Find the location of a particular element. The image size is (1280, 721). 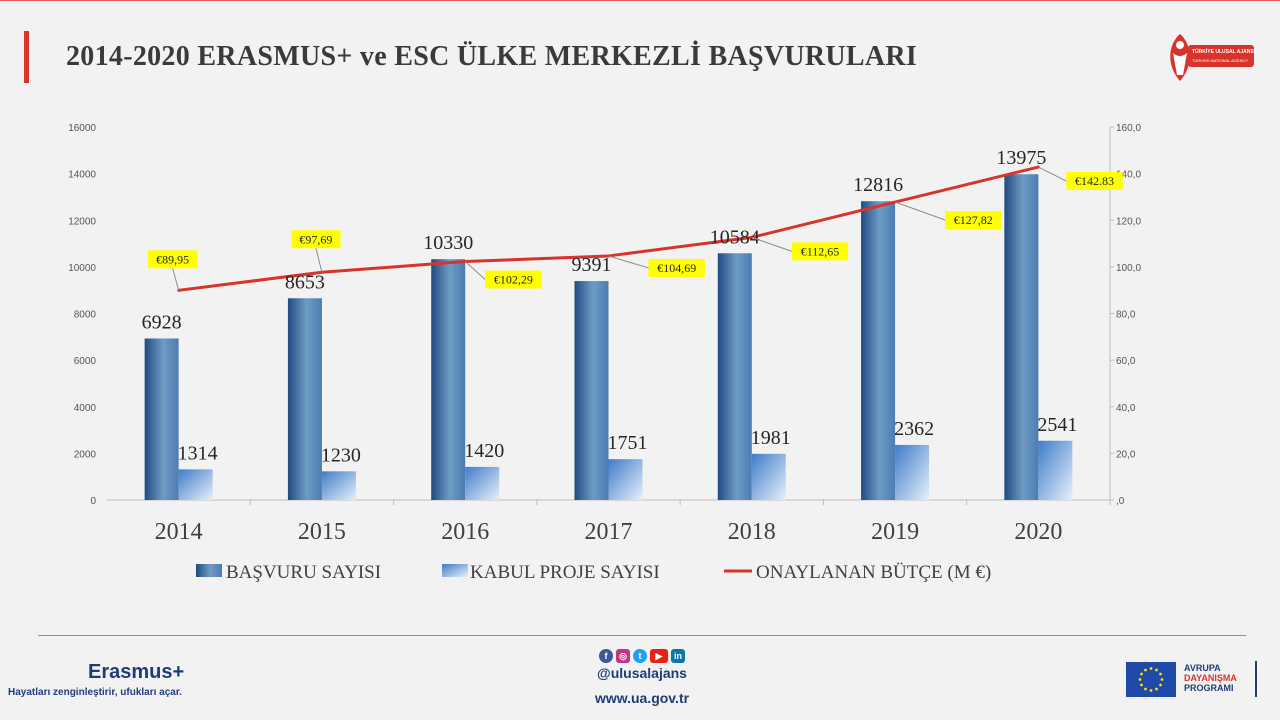

x-tick-label: 2017 is located at coordinates (609, 532).